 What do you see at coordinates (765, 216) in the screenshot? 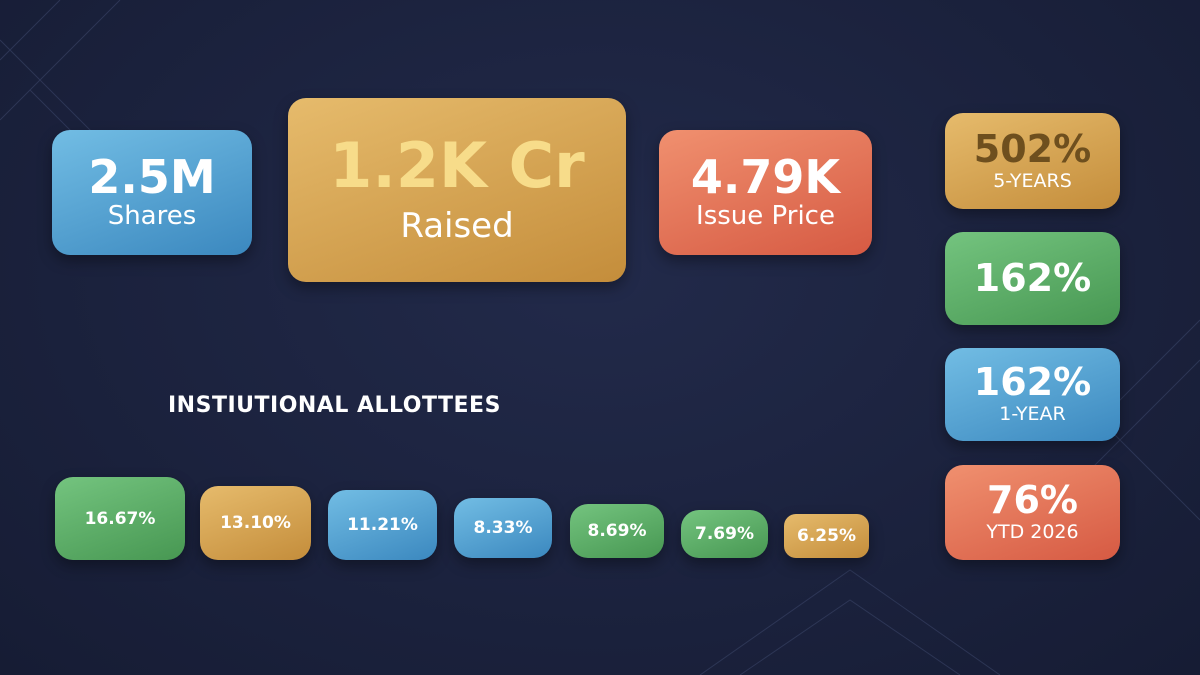
I see `stat-label: Issue Price` at bounding box center [765, 216].